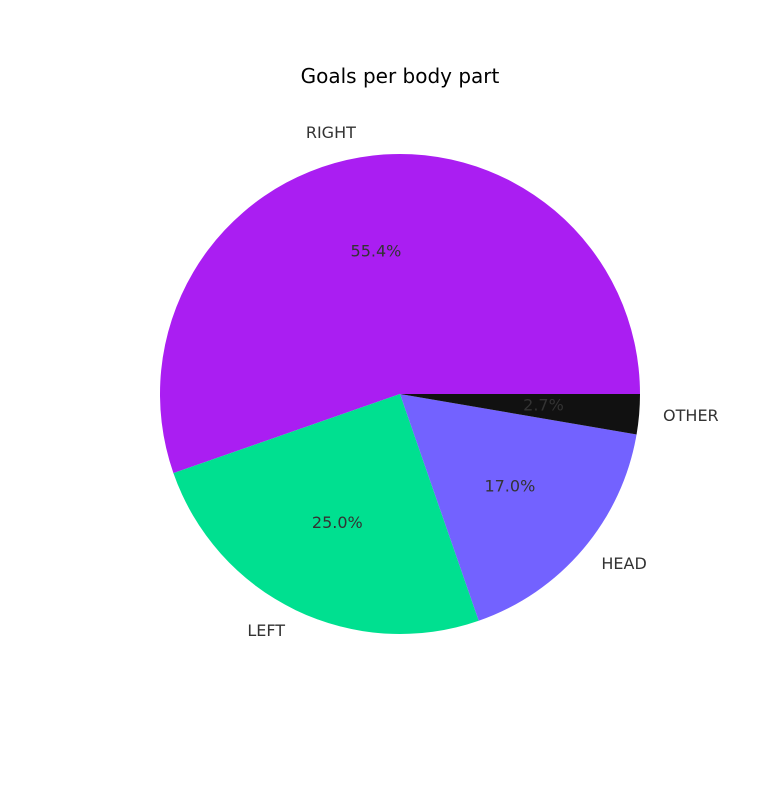 The image size is (780, 785). Describe the element at coordinates (509, 486) in the screenshot. I see `slice-percent-head: 17.0%` at that location.